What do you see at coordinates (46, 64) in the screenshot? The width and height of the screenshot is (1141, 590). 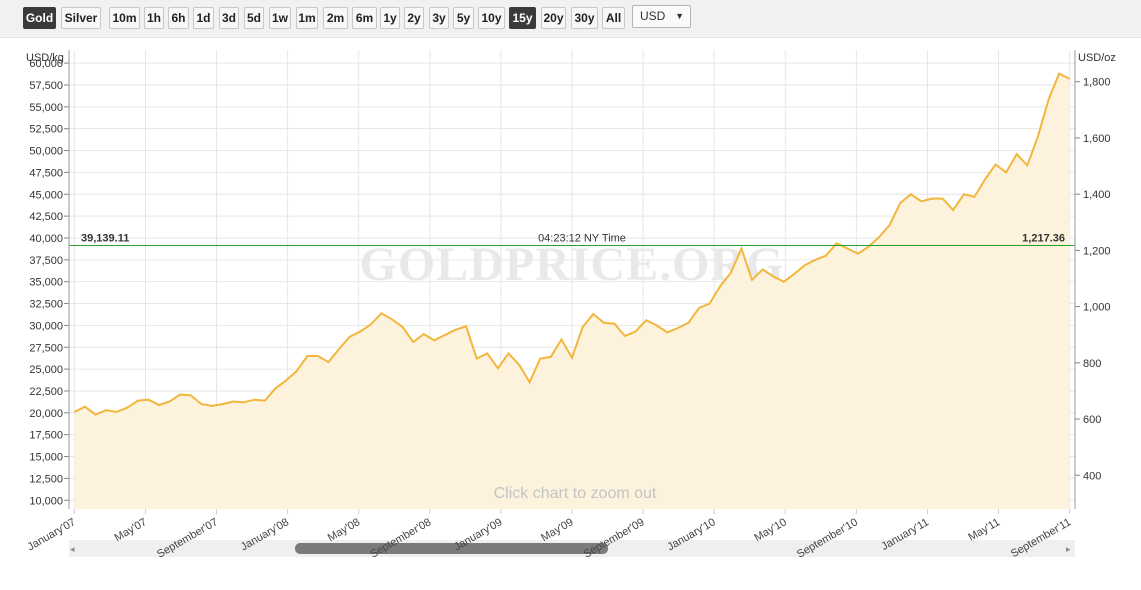 I see `y-left-tick-label: 60,000` at bounding box center [46, 64].